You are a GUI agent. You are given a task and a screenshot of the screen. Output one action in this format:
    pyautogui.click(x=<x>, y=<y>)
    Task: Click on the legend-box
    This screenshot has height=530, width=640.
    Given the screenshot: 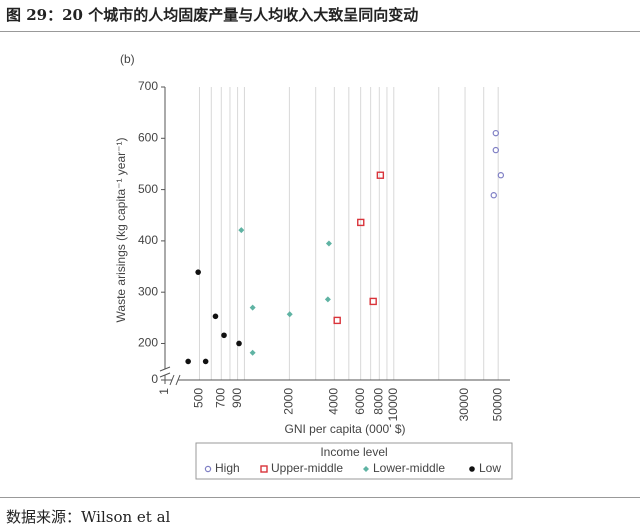 What is the action you would take?
    pyautogui.click(x=354, y=461)
    